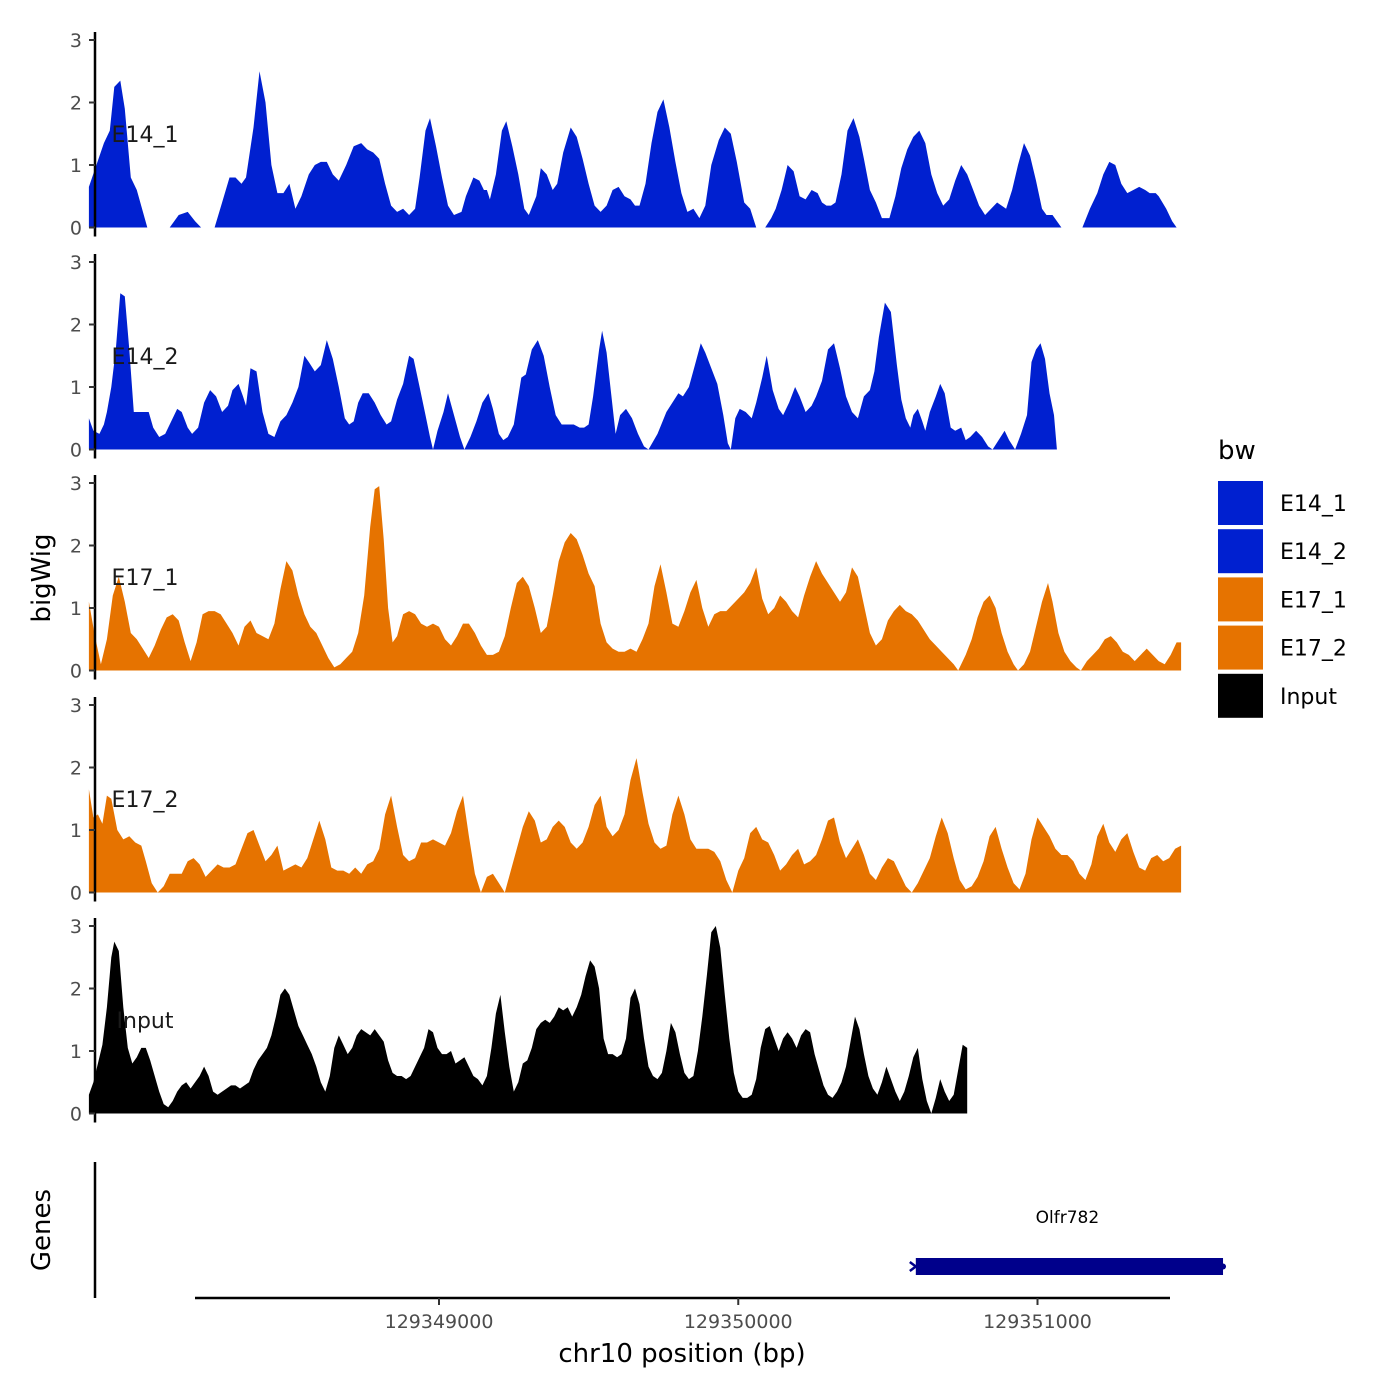 The image size is (1400, 1400). Describe the element at coordinates (76, 388) in the screenshot. I see `y-tick-label-E14_2-1: 1` at that location.